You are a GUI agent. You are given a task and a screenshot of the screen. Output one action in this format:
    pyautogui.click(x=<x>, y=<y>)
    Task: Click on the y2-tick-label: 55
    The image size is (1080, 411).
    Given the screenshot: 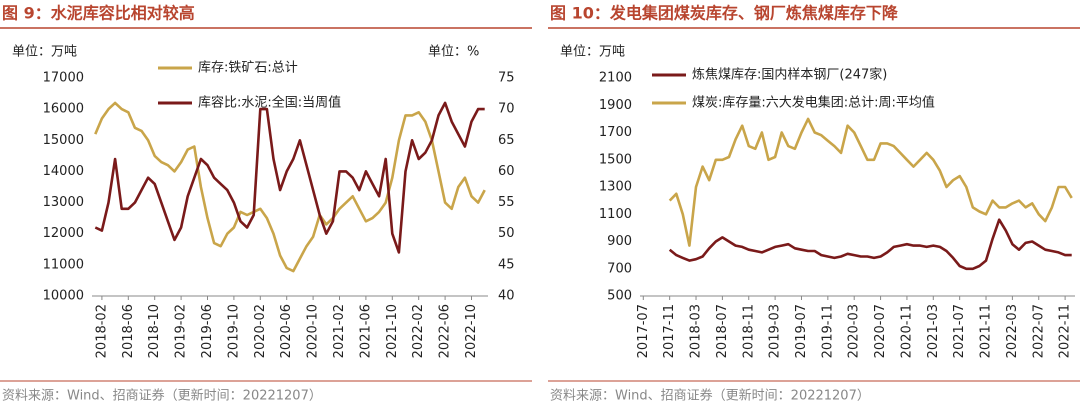 What is the action you would take?
    pyautogui.click(x=506, y=202)
    